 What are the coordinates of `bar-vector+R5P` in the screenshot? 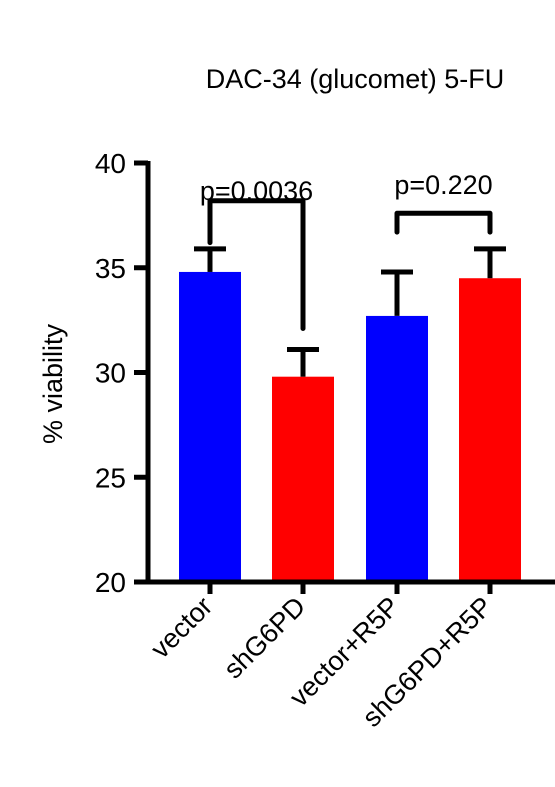 It's located at (397, 448).